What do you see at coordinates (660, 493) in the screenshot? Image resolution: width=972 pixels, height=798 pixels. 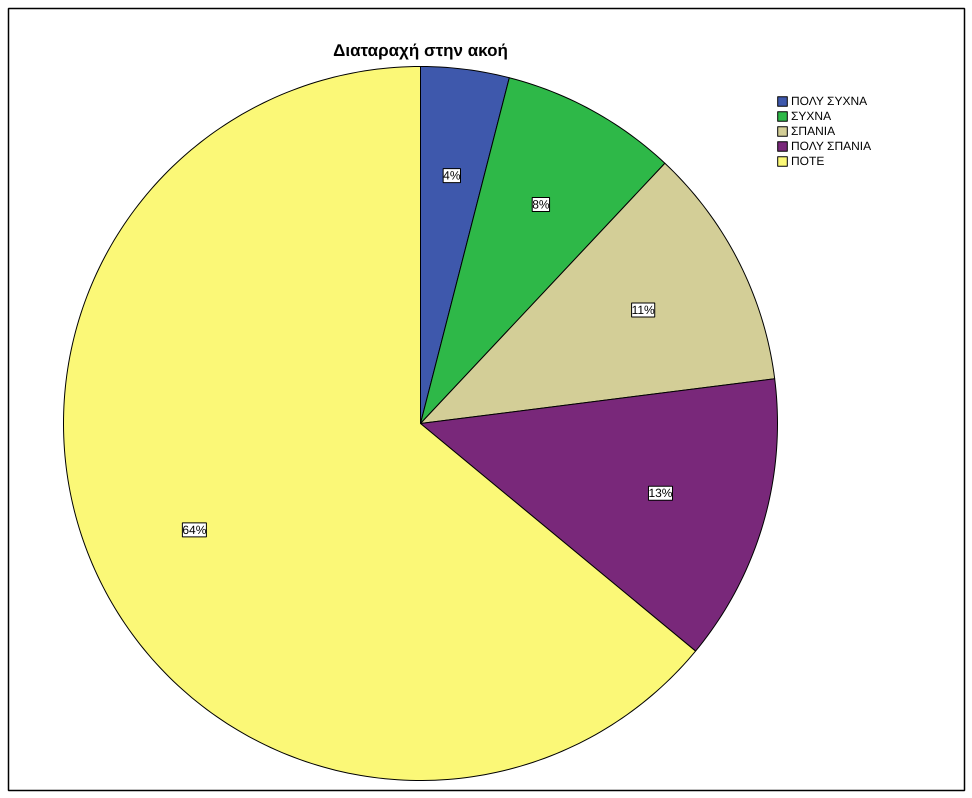 I see `data-label: 13%` at bounding box center [660, 493].